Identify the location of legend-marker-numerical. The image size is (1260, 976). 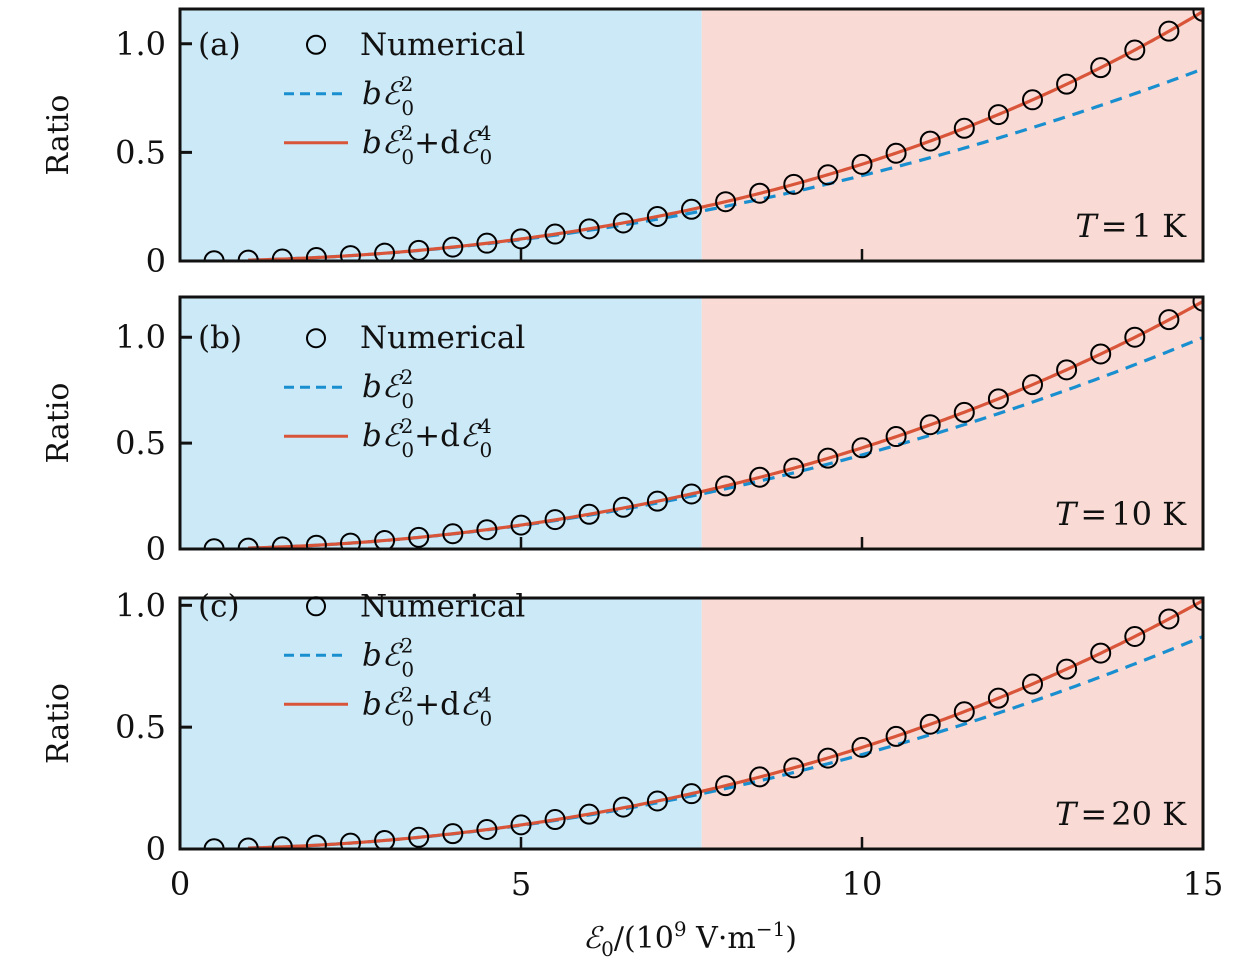
(316, 44).